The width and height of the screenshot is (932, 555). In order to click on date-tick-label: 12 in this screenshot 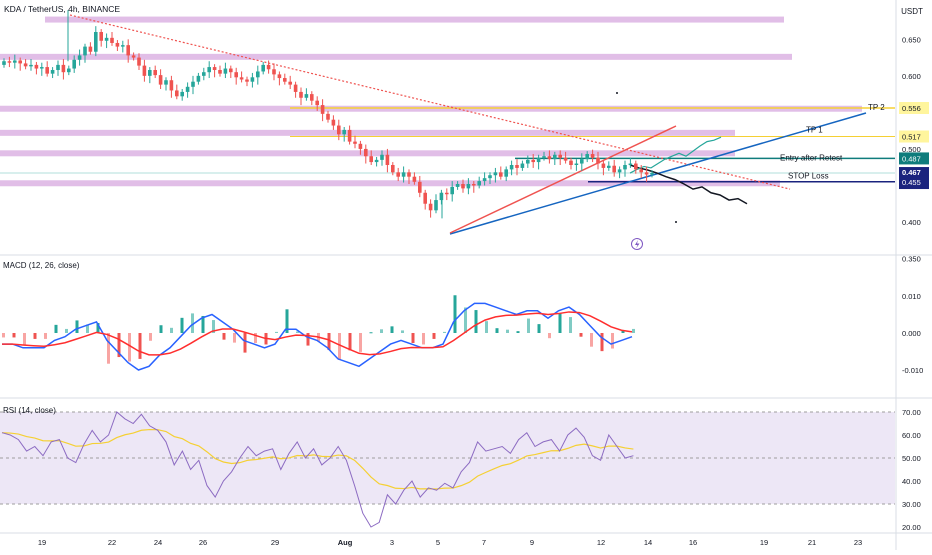, I will do `click(601, 542)`.